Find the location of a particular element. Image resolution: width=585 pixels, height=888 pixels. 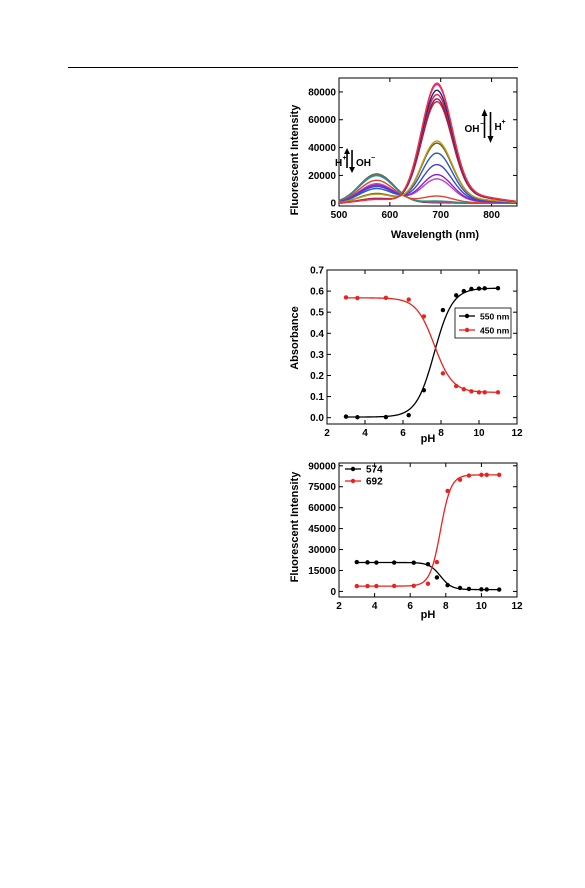

y-tick-label: 60000 is located at coordinates (322, 120).